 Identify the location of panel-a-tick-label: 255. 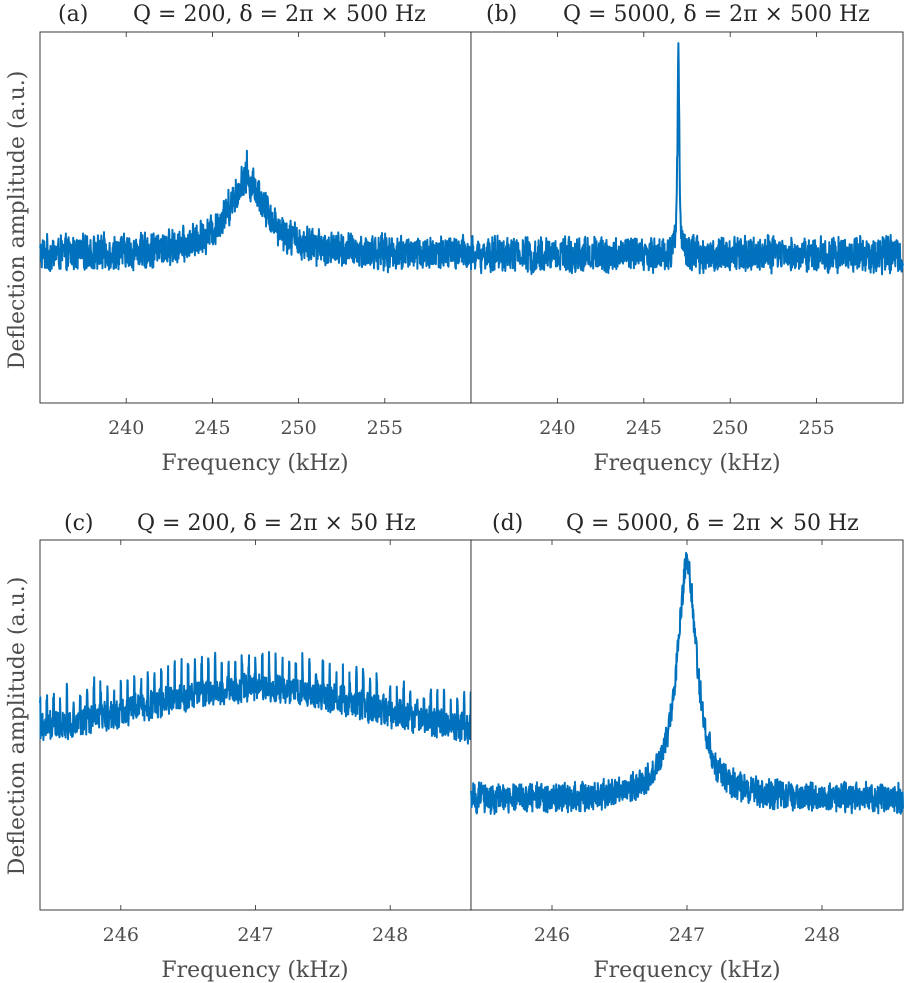
(385, 428).